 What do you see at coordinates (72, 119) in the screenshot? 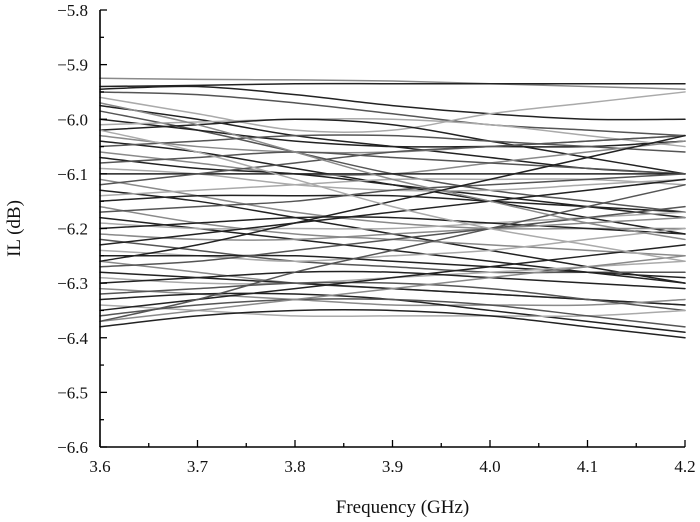
I see `y-tick-label: −6.0` at bounding box center [72, 119].